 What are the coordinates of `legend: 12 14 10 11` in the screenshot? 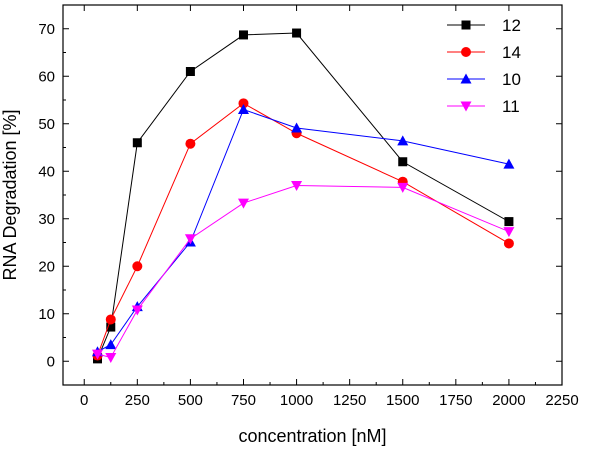 It's located at (484, 66).